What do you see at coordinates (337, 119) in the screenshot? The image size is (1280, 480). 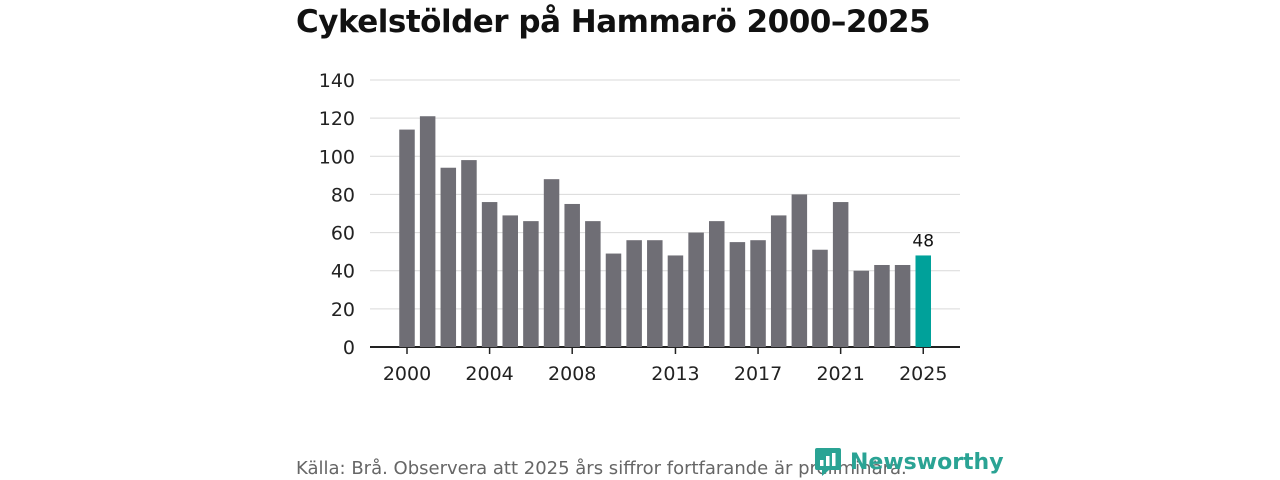 I see `y-tick-label: 120` at bounding box center [337, 119].